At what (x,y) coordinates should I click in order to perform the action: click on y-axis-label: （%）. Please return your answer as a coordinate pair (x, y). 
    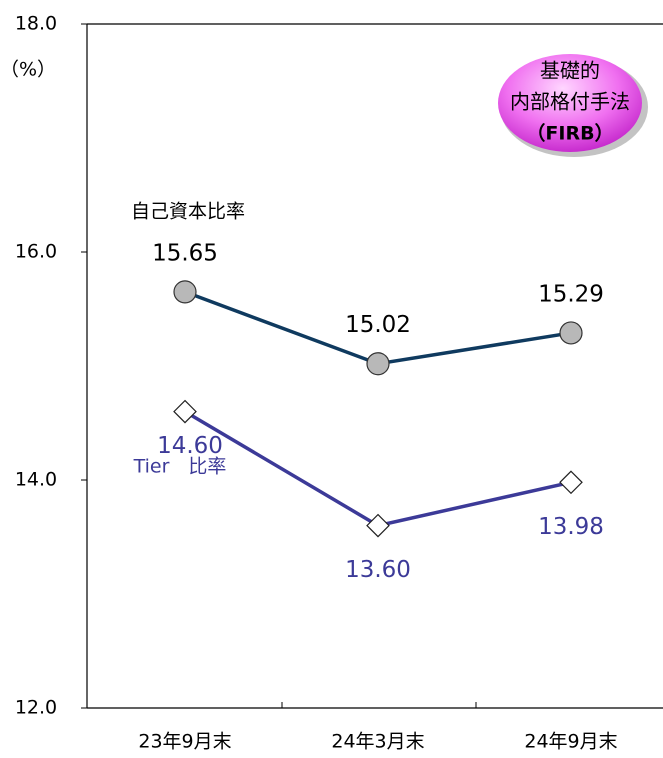
    Looking at the image, I should click on (28, 70).